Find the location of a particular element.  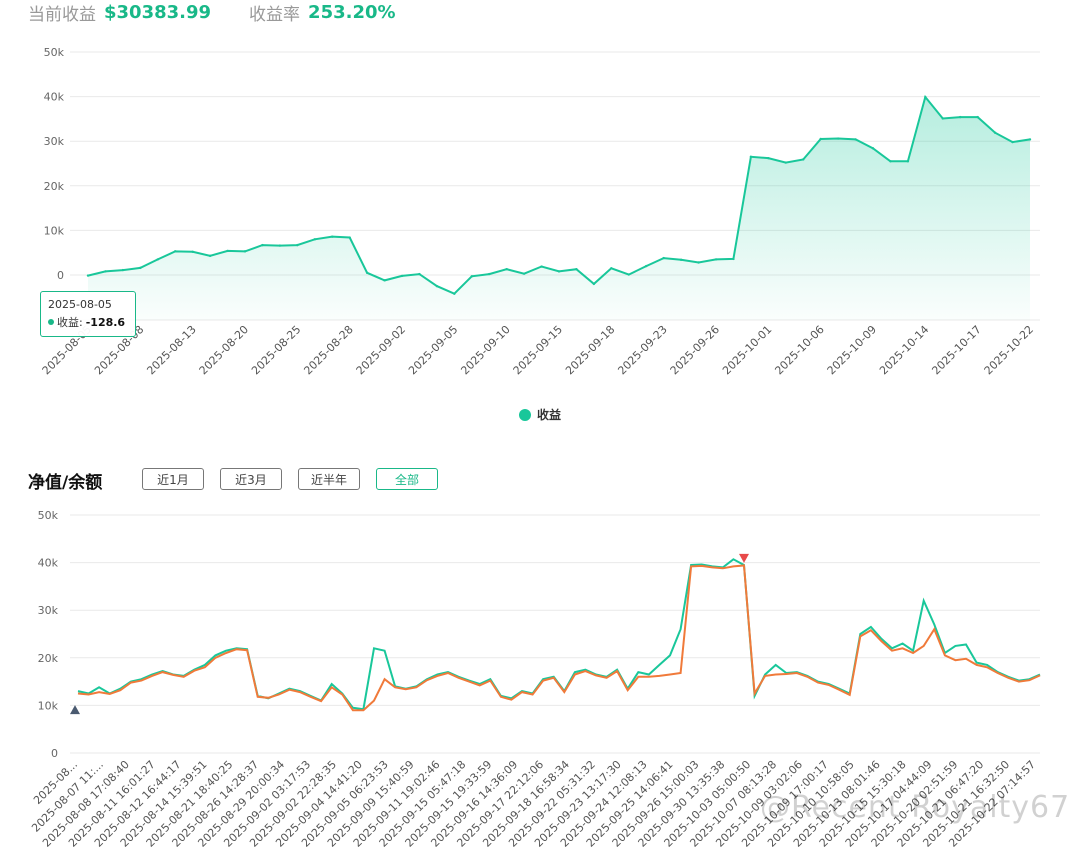

range-6m-button: 近半年 is located at coordinates (329, 479).